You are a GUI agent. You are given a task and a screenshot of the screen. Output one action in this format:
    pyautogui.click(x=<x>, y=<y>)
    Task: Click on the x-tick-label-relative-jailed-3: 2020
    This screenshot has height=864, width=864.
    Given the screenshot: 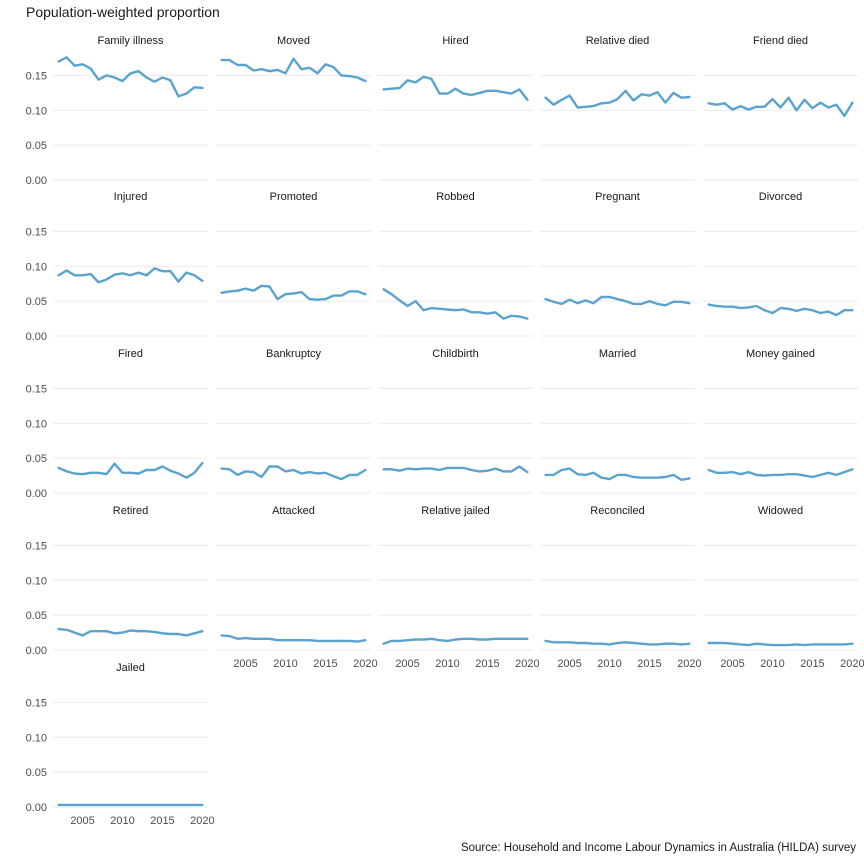 What is the action you would take?
    pyautogui.click(x=527, y=664)
    